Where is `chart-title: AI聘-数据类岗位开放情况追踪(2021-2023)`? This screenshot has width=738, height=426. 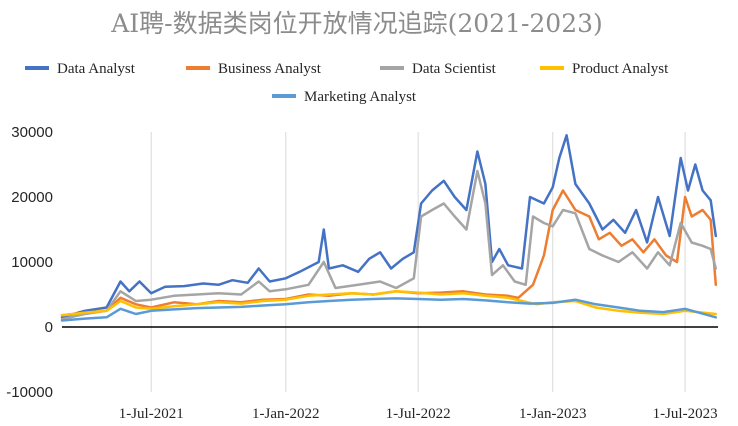 chart-title: AI聘-数据类岗位开放情况追踪(2021-2023) is located at coordinates (356, 23).